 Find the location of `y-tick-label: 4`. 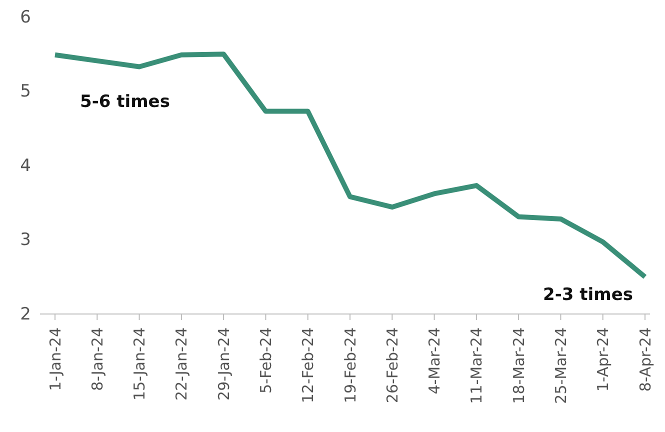

y-tick-label: 4 is located at coordinates (25, 166).